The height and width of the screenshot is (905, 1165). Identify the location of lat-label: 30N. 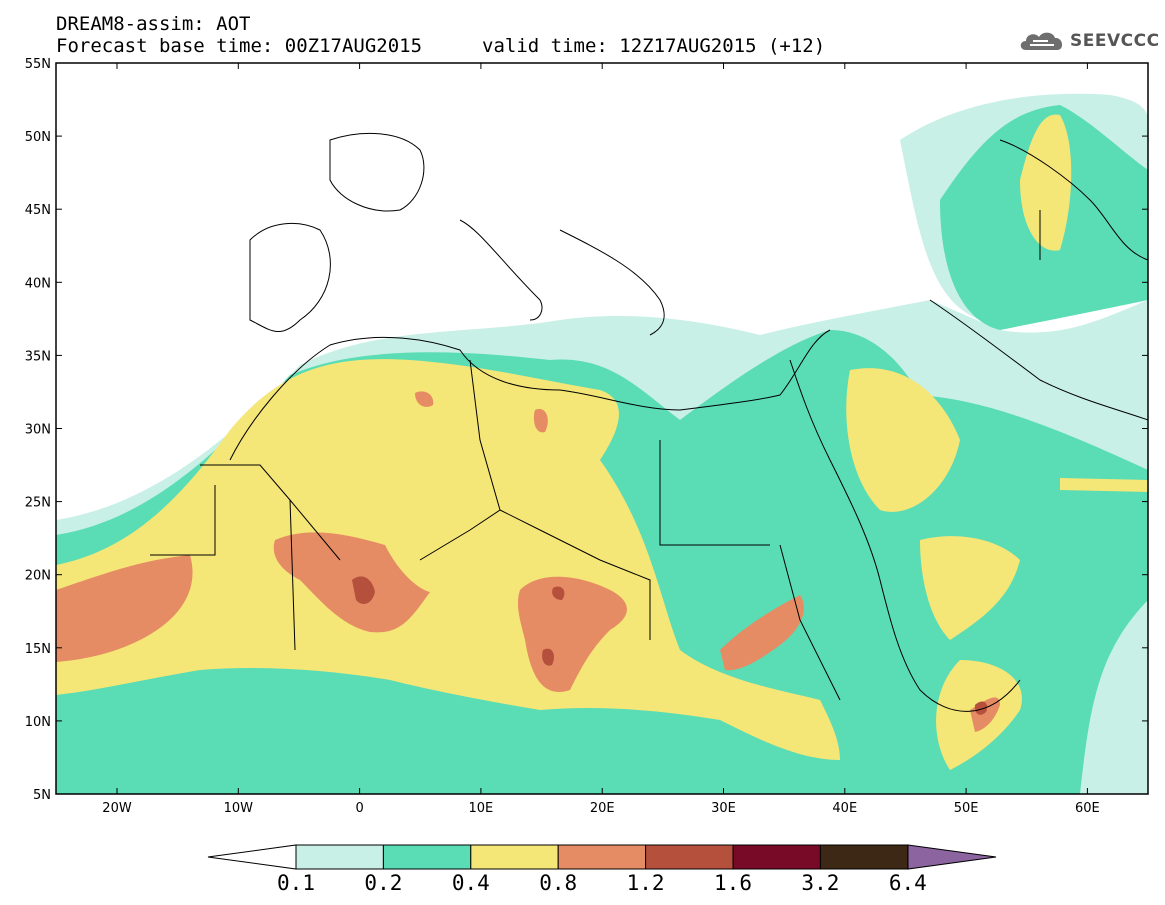
(38, 430).